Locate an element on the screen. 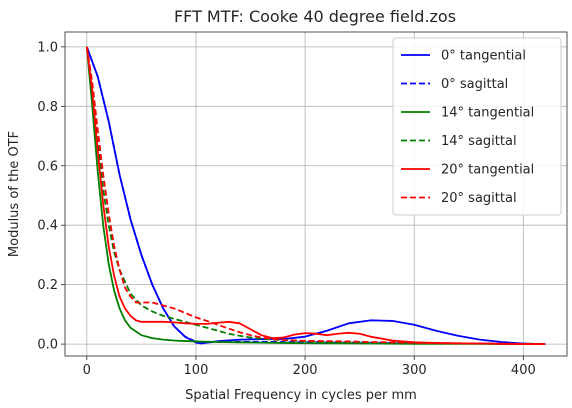  legend-box is located at coordinates (477, 126).